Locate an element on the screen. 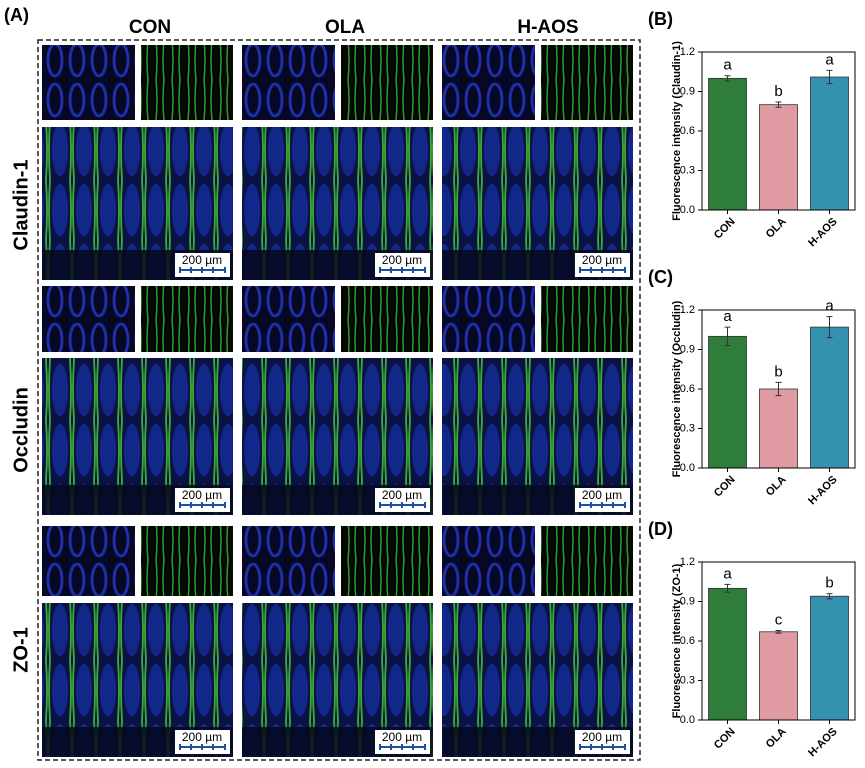 This screenshot has width=865, height=768. significance-letter: c is located at coordinates (779, 619).